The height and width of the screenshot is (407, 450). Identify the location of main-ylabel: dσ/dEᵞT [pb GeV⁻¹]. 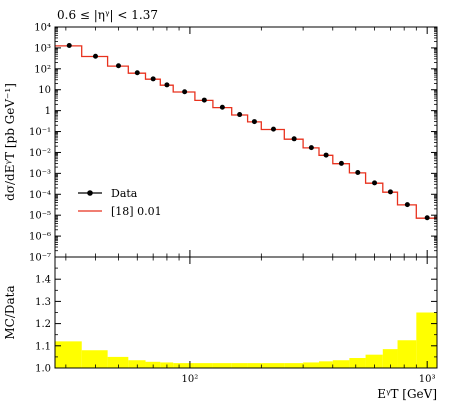
(10, 142).